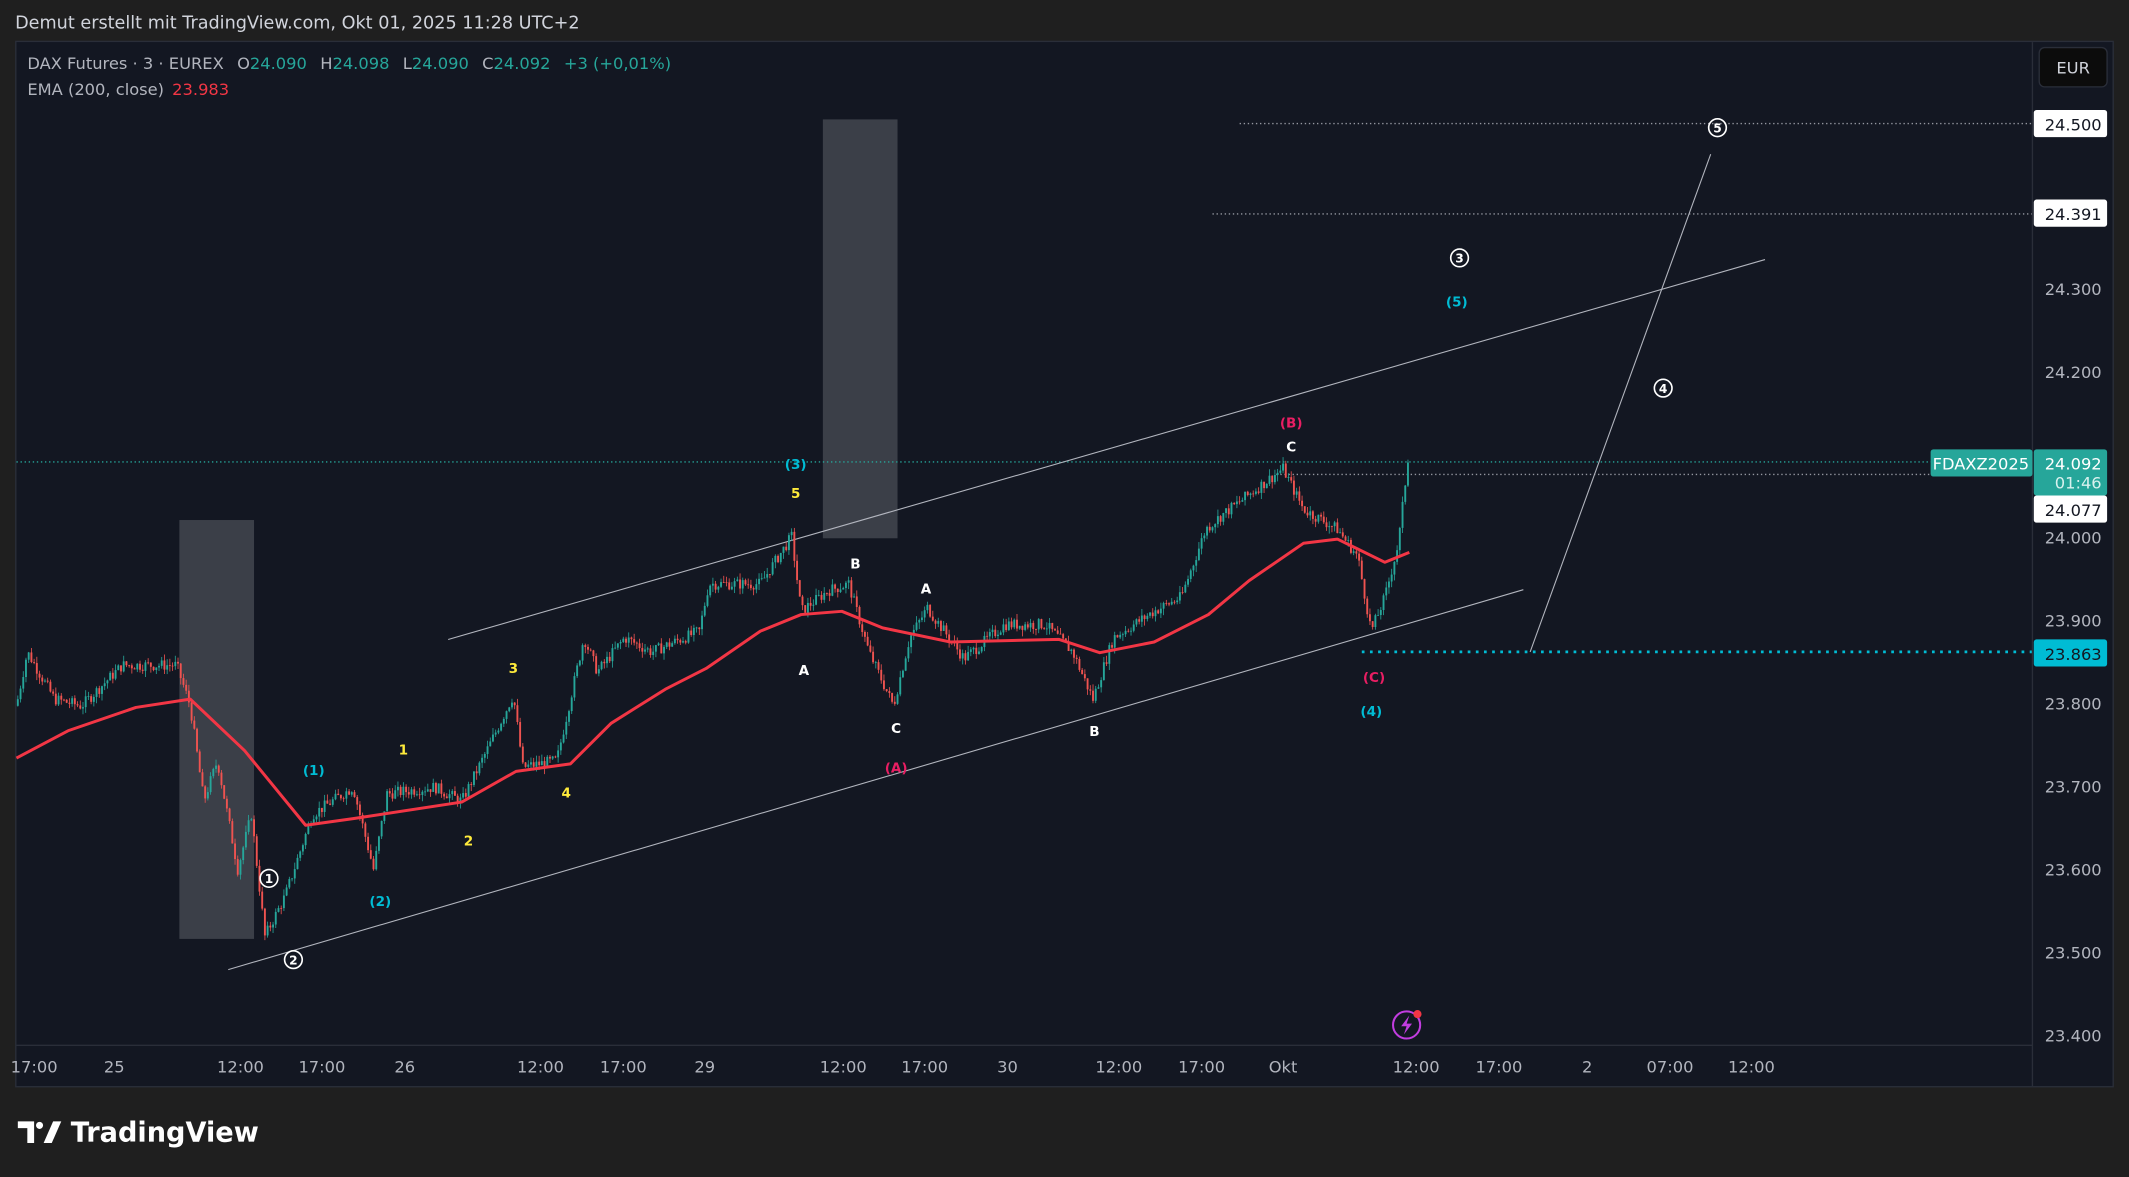 This screenshot has width=2129, height=1177. Describe the element at coordinates (1407, 1025) in the screenshot. I see `lightning-alert-icon` at that location.